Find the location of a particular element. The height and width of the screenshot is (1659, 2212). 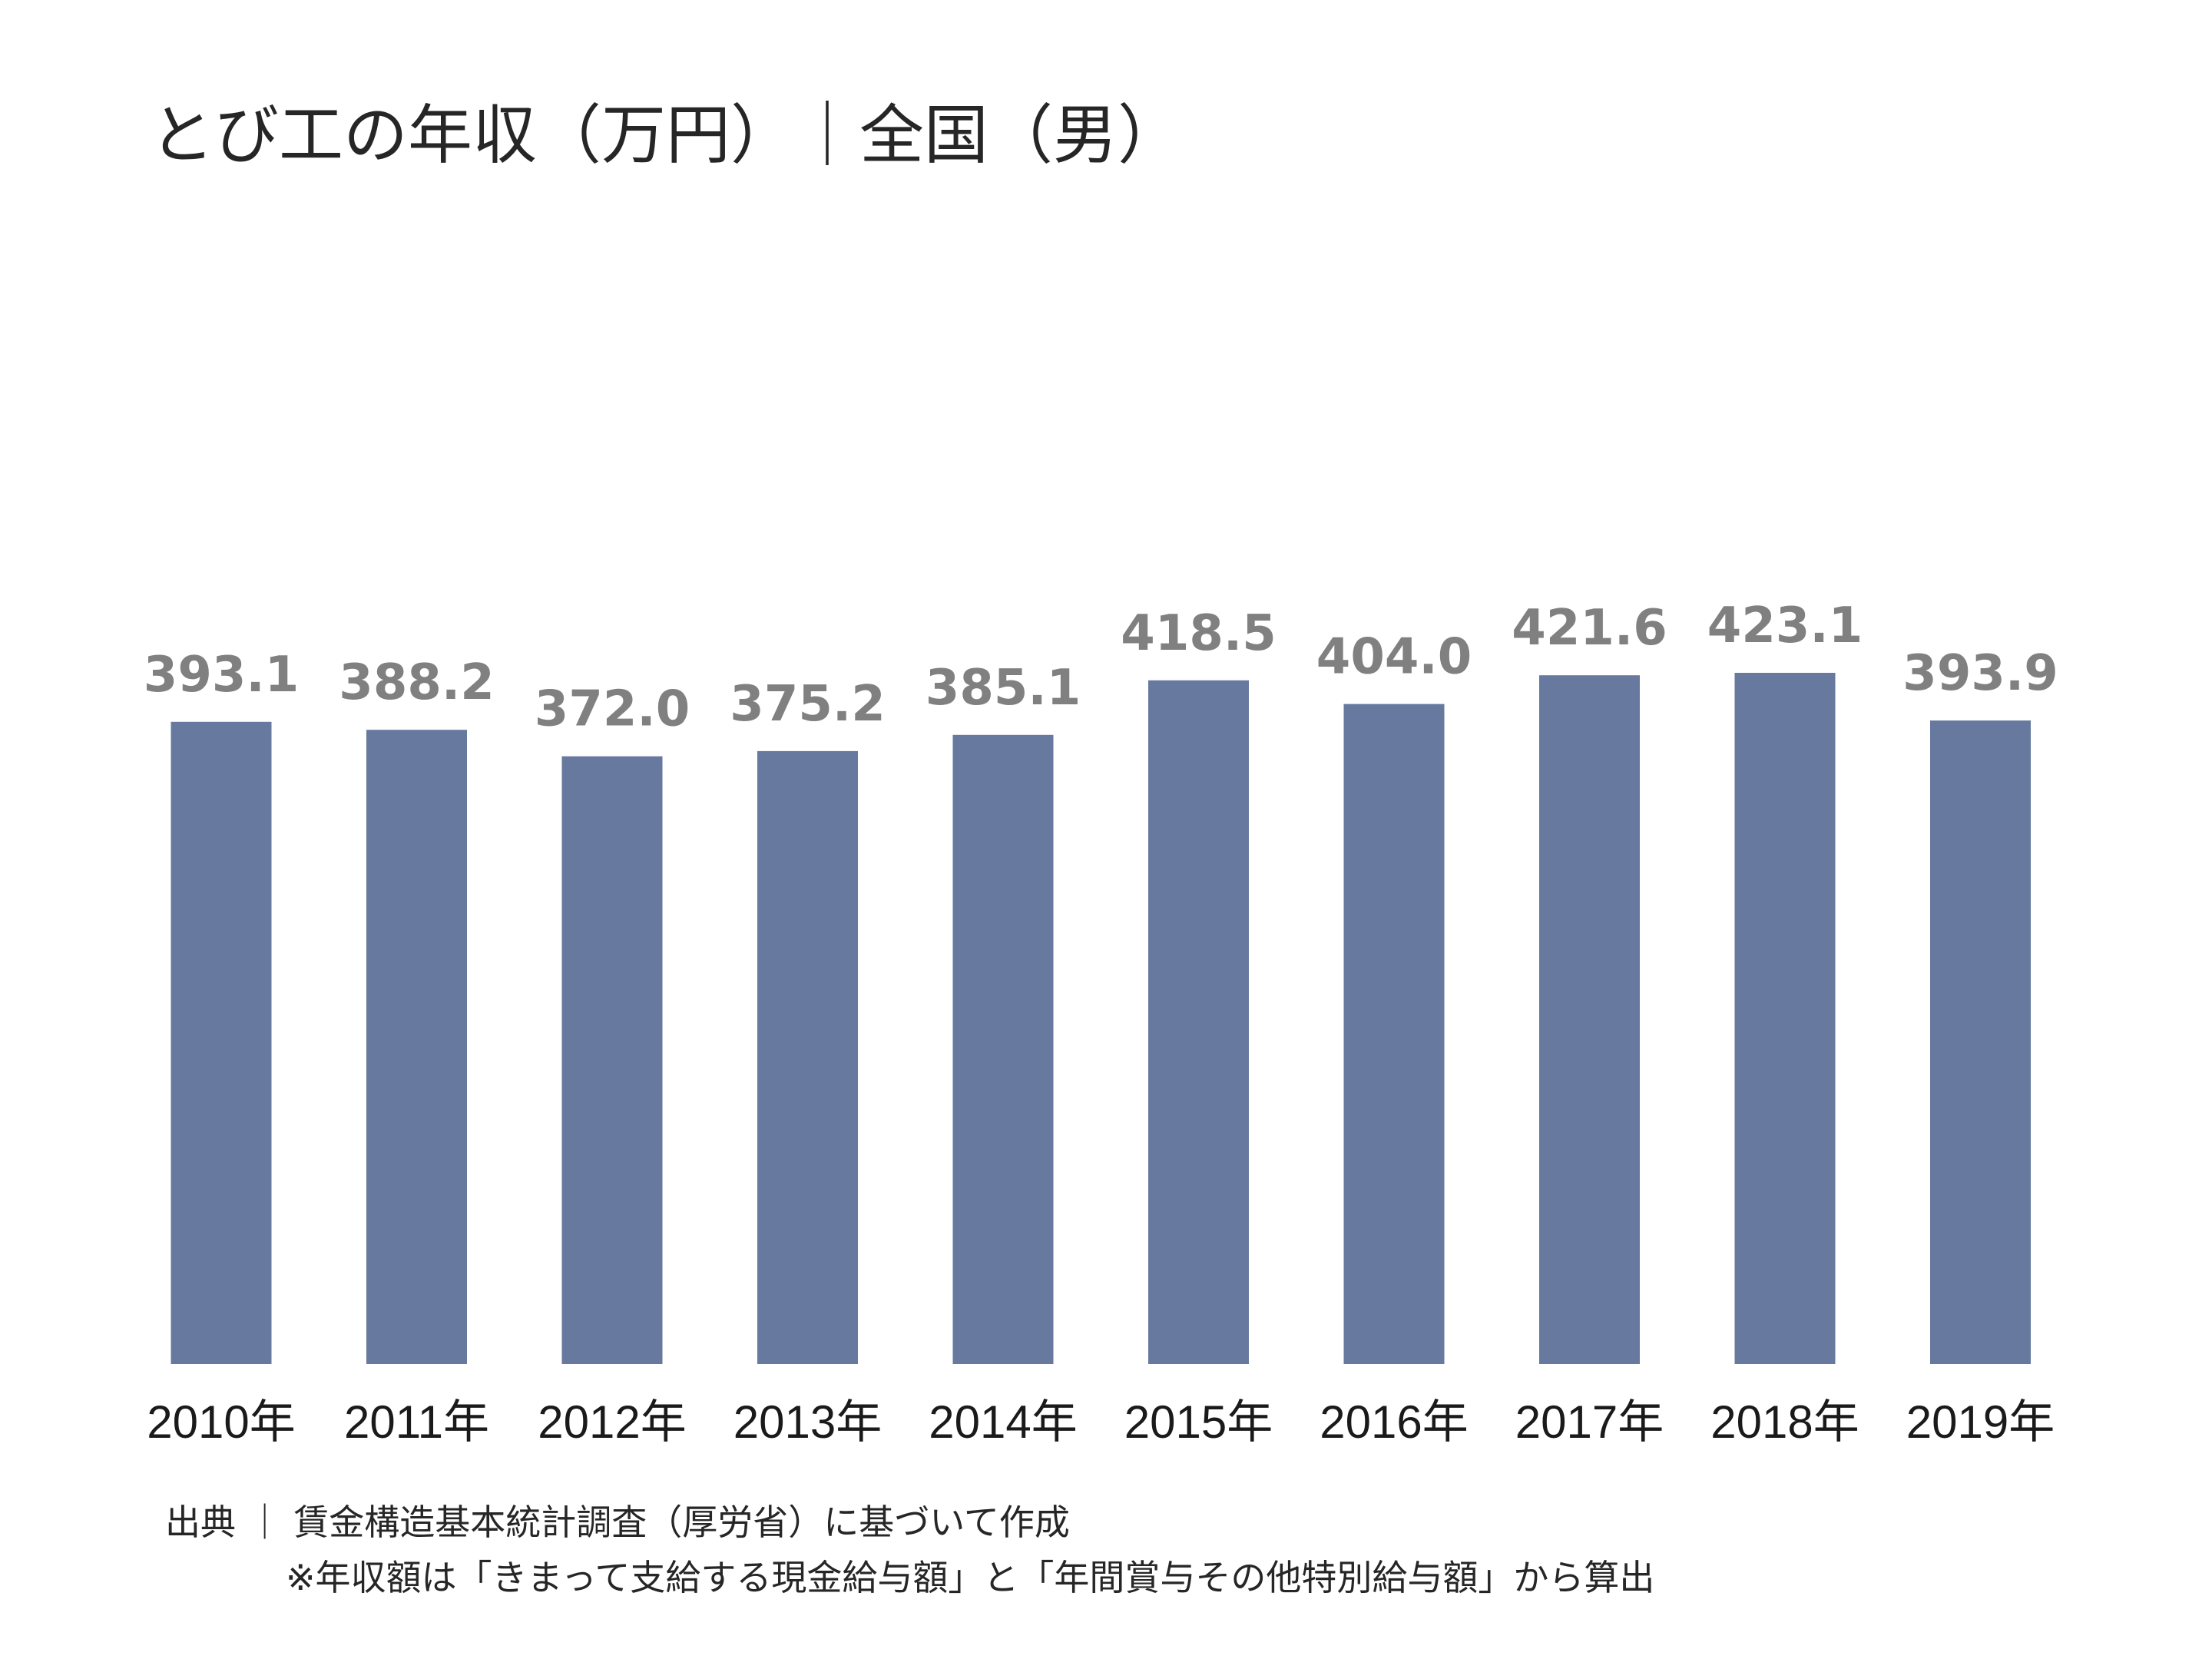

x-tick-label: 2010年 is located at coordinates (221, 1422).